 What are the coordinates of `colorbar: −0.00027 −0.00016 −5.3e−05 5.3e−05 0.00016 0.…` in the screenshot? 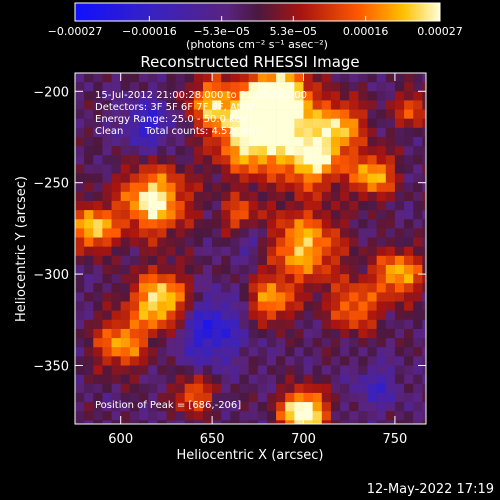 It's located at (255, 26).